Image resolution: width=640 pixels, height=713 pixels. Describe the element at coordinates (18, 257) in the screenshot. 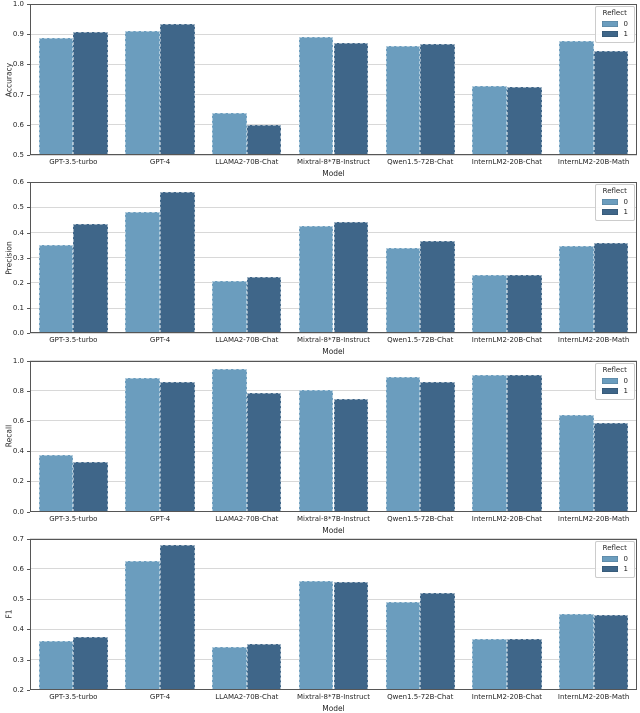

I see `y-tick-label: 0.3` at that location.